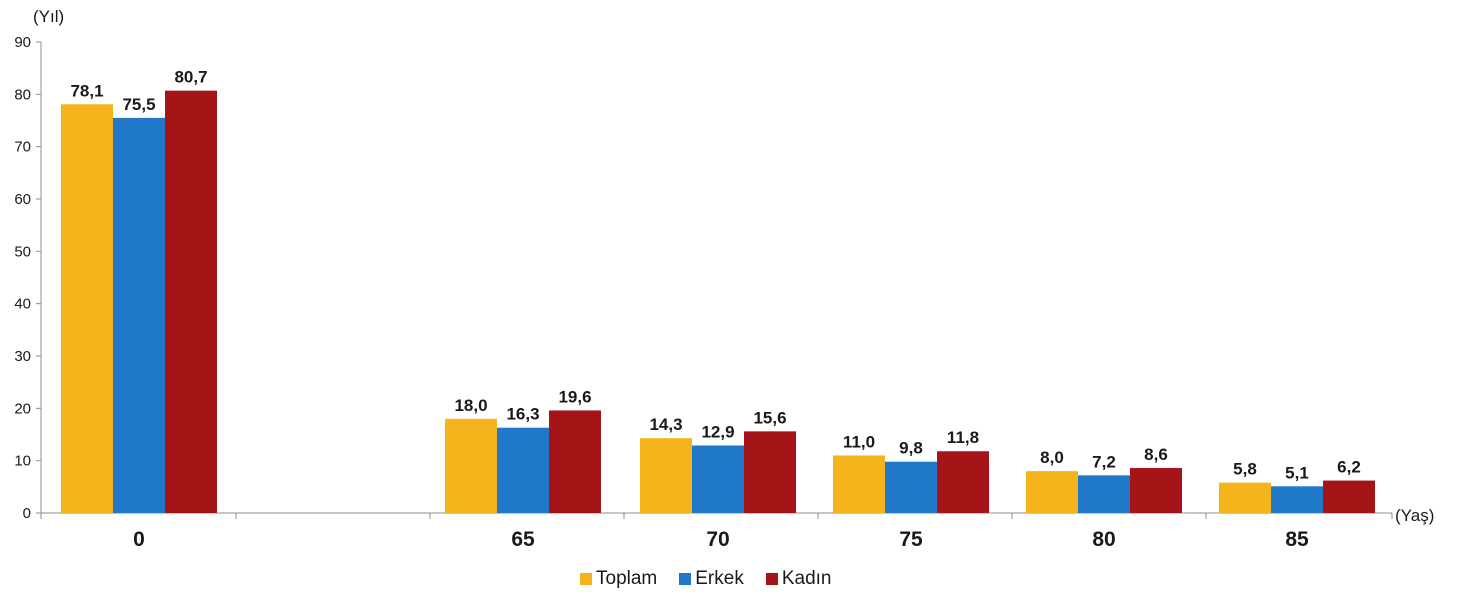 The image size is (1457, 602). What do you see at coordinates (22, 94) in the screenshot?
I see `y-tick-label: 80` at bounding box center [22, 94].